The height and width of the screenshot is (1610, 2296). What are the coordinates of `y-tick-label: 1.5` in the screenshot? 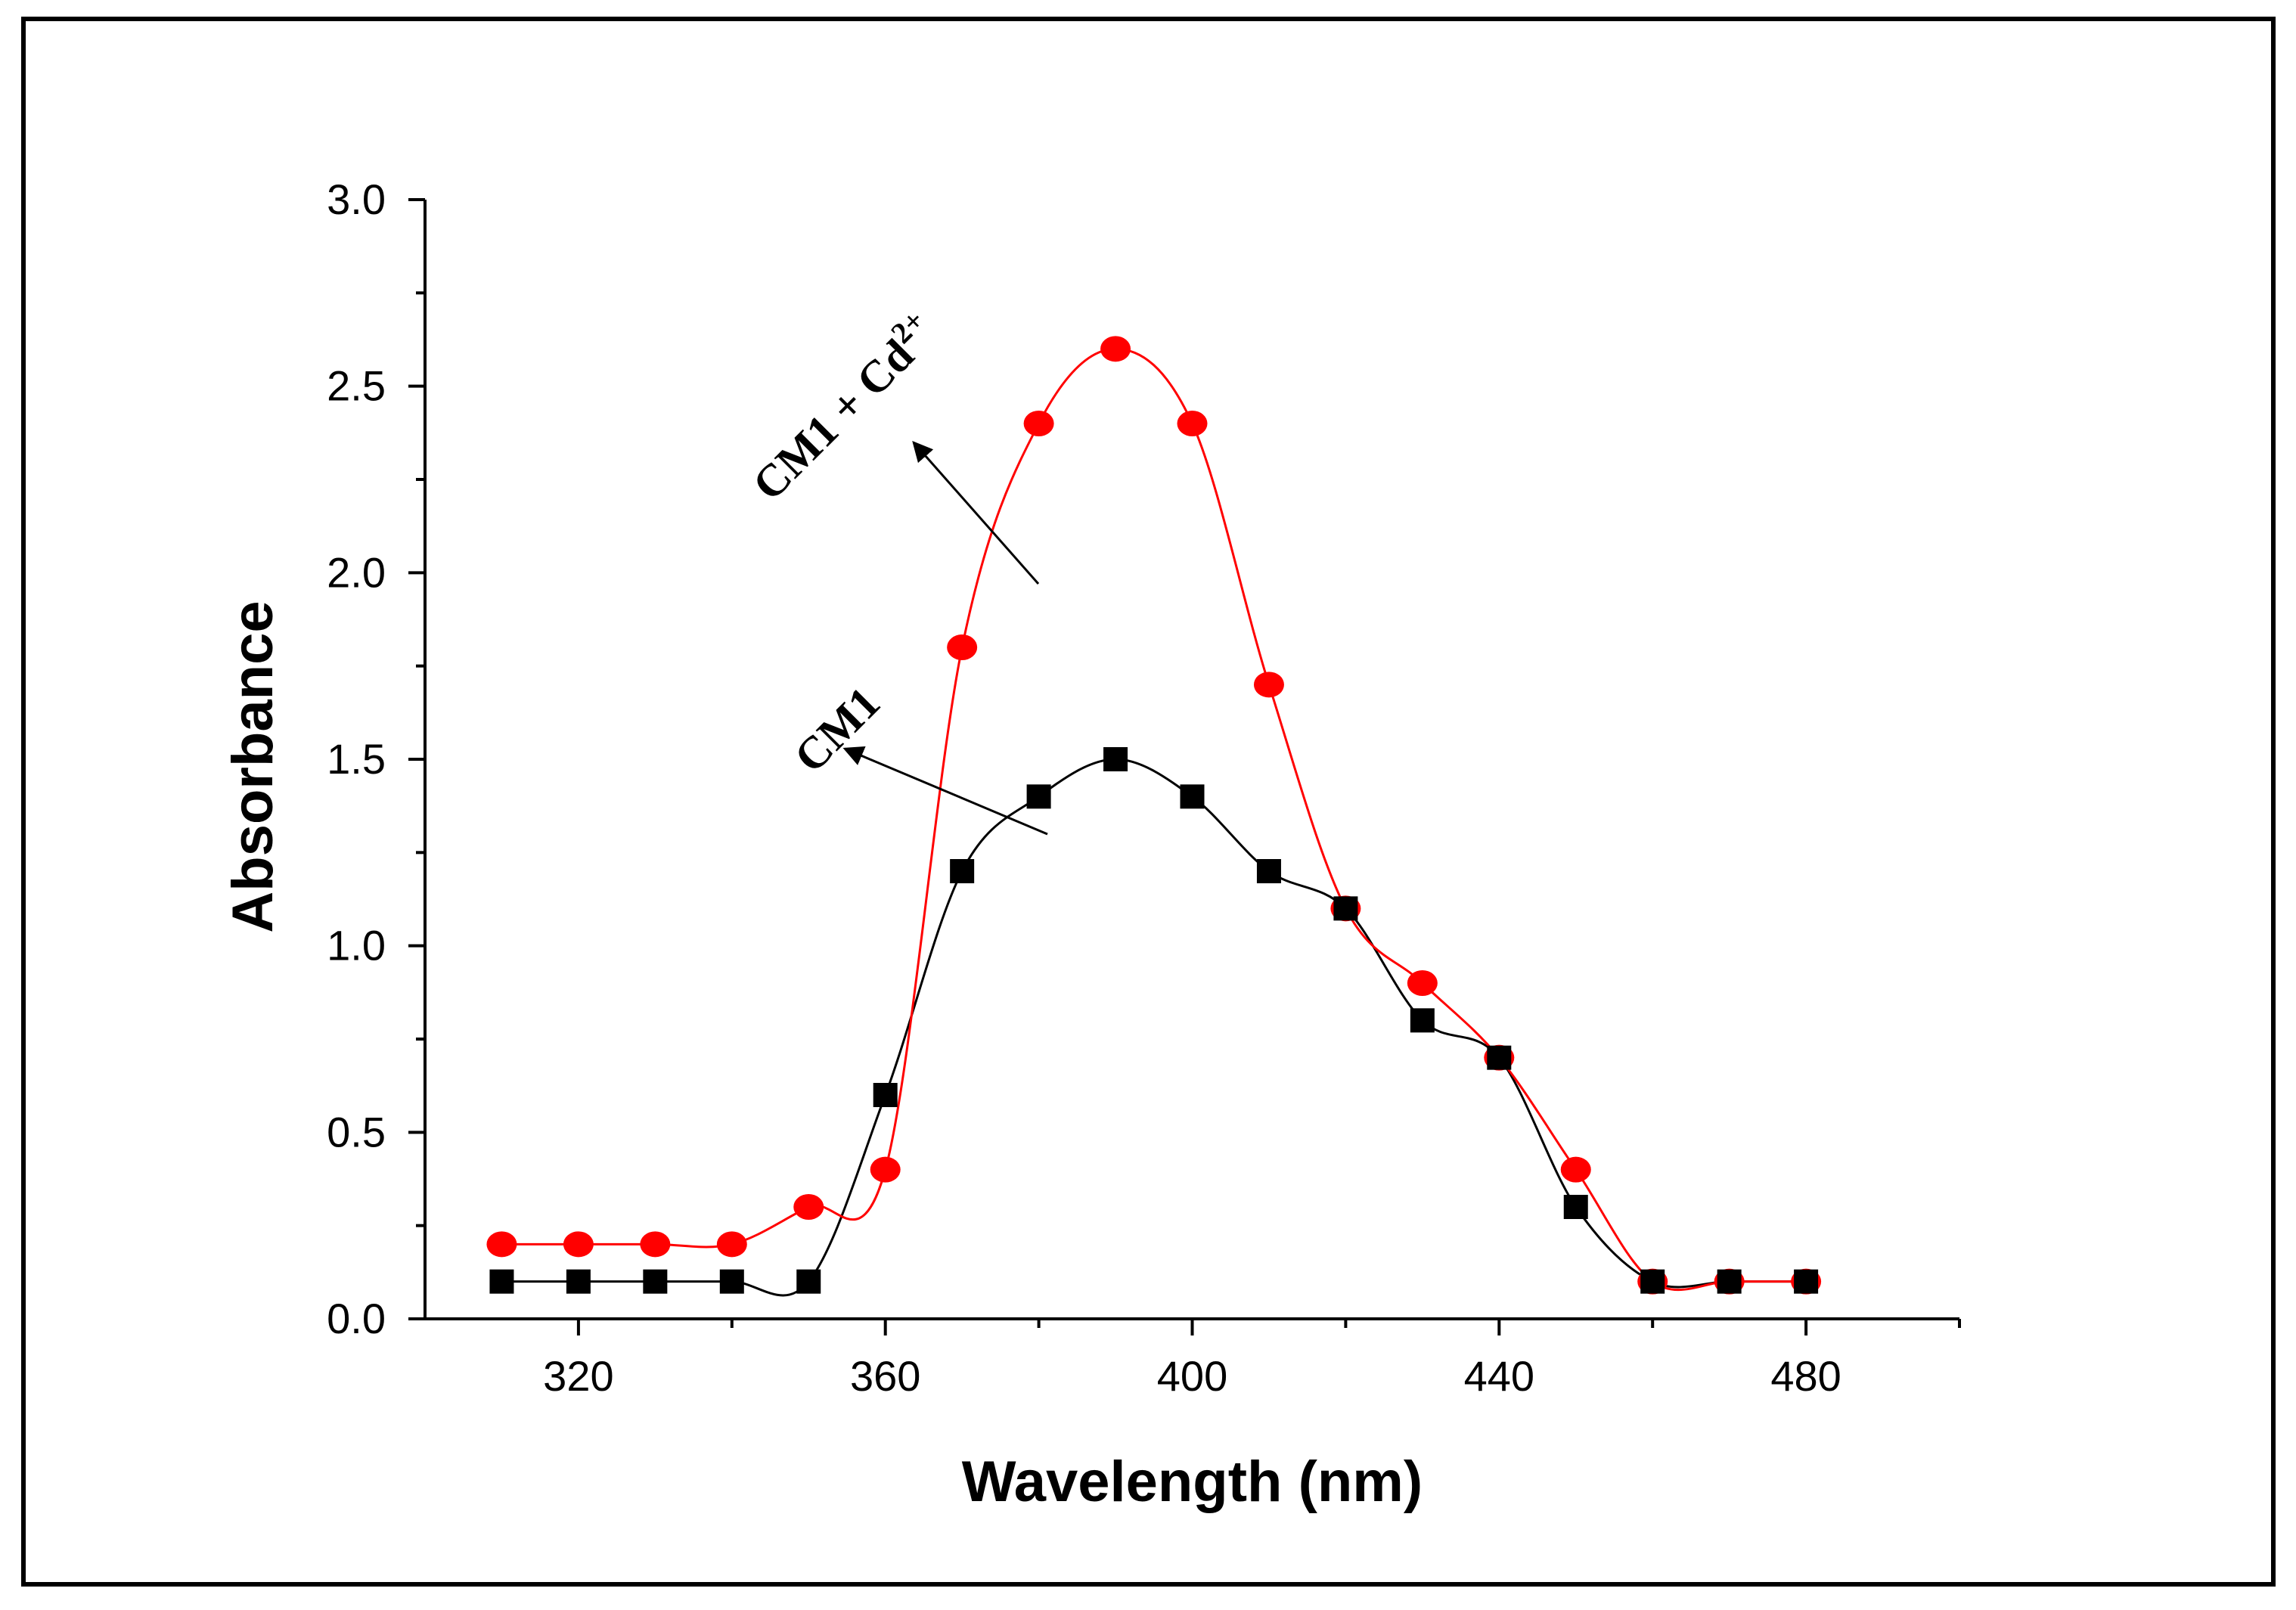 It's located at (356, 759).